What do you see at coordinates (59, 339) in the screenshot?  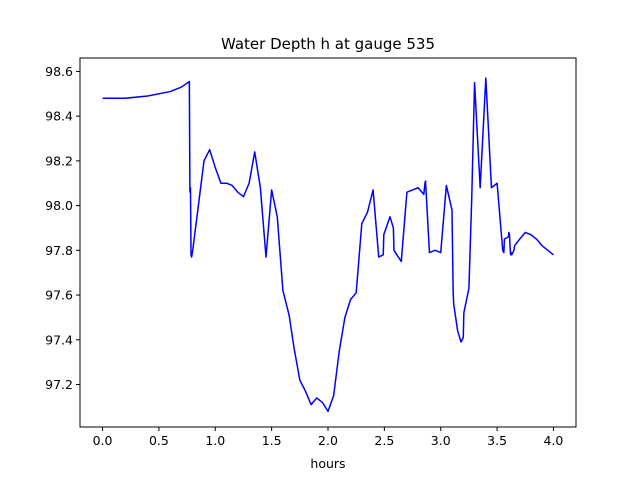 I see `y-tick-label: 97.4` at bounding box center [59, 339].